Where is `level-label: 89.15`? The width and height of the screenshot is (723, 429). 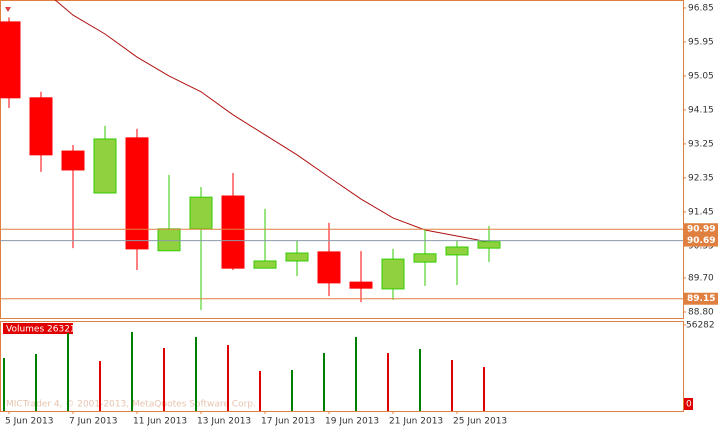 level-label: 89.15 is located at coordinates (701, 299).